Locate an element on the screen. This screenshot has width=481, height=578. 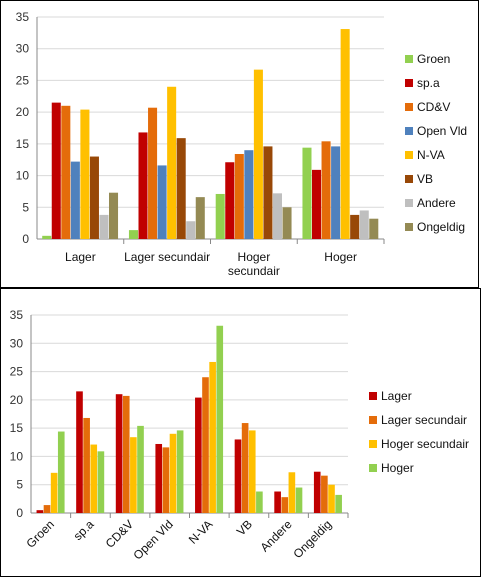
legend-label-n-va: N-VA is located at coordinates (431, 155).